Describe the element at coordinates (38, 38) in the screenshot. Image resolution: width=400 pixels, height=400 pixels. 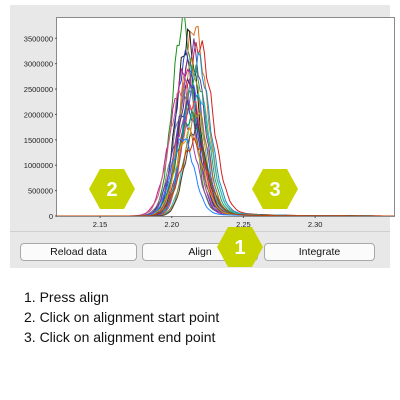
I see `y-tick-label: 3500000` at that location.